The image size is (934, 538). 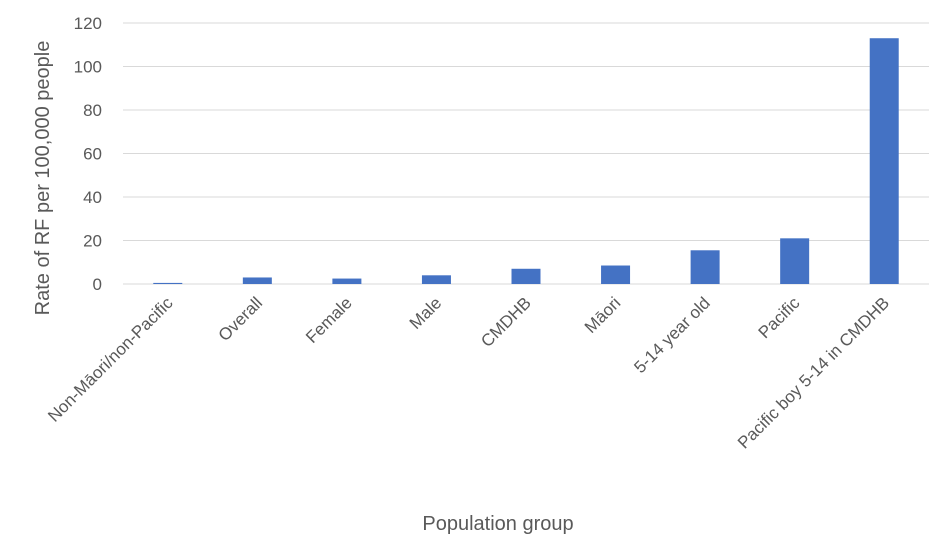 I want to click on x-tick-label: Pacific, so click(x=779, y=317).